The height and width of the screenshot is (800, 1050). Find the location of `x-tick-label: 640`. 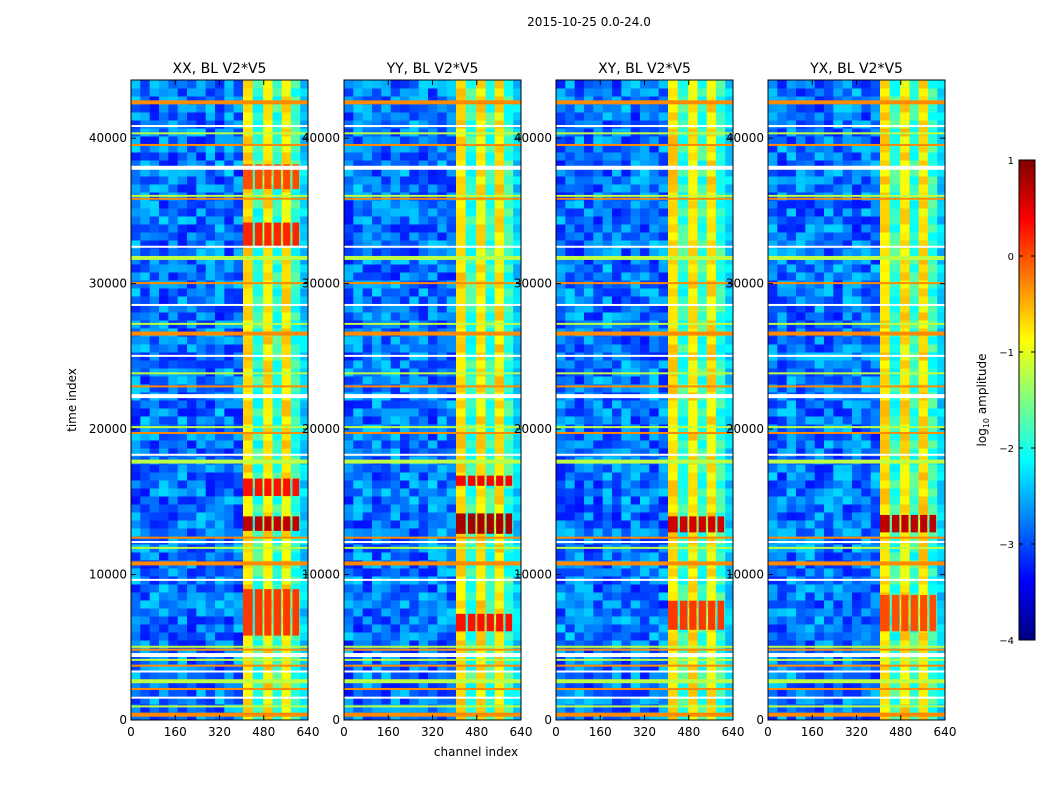

x-tick-label: 640 is located at coordinates (521, 732).